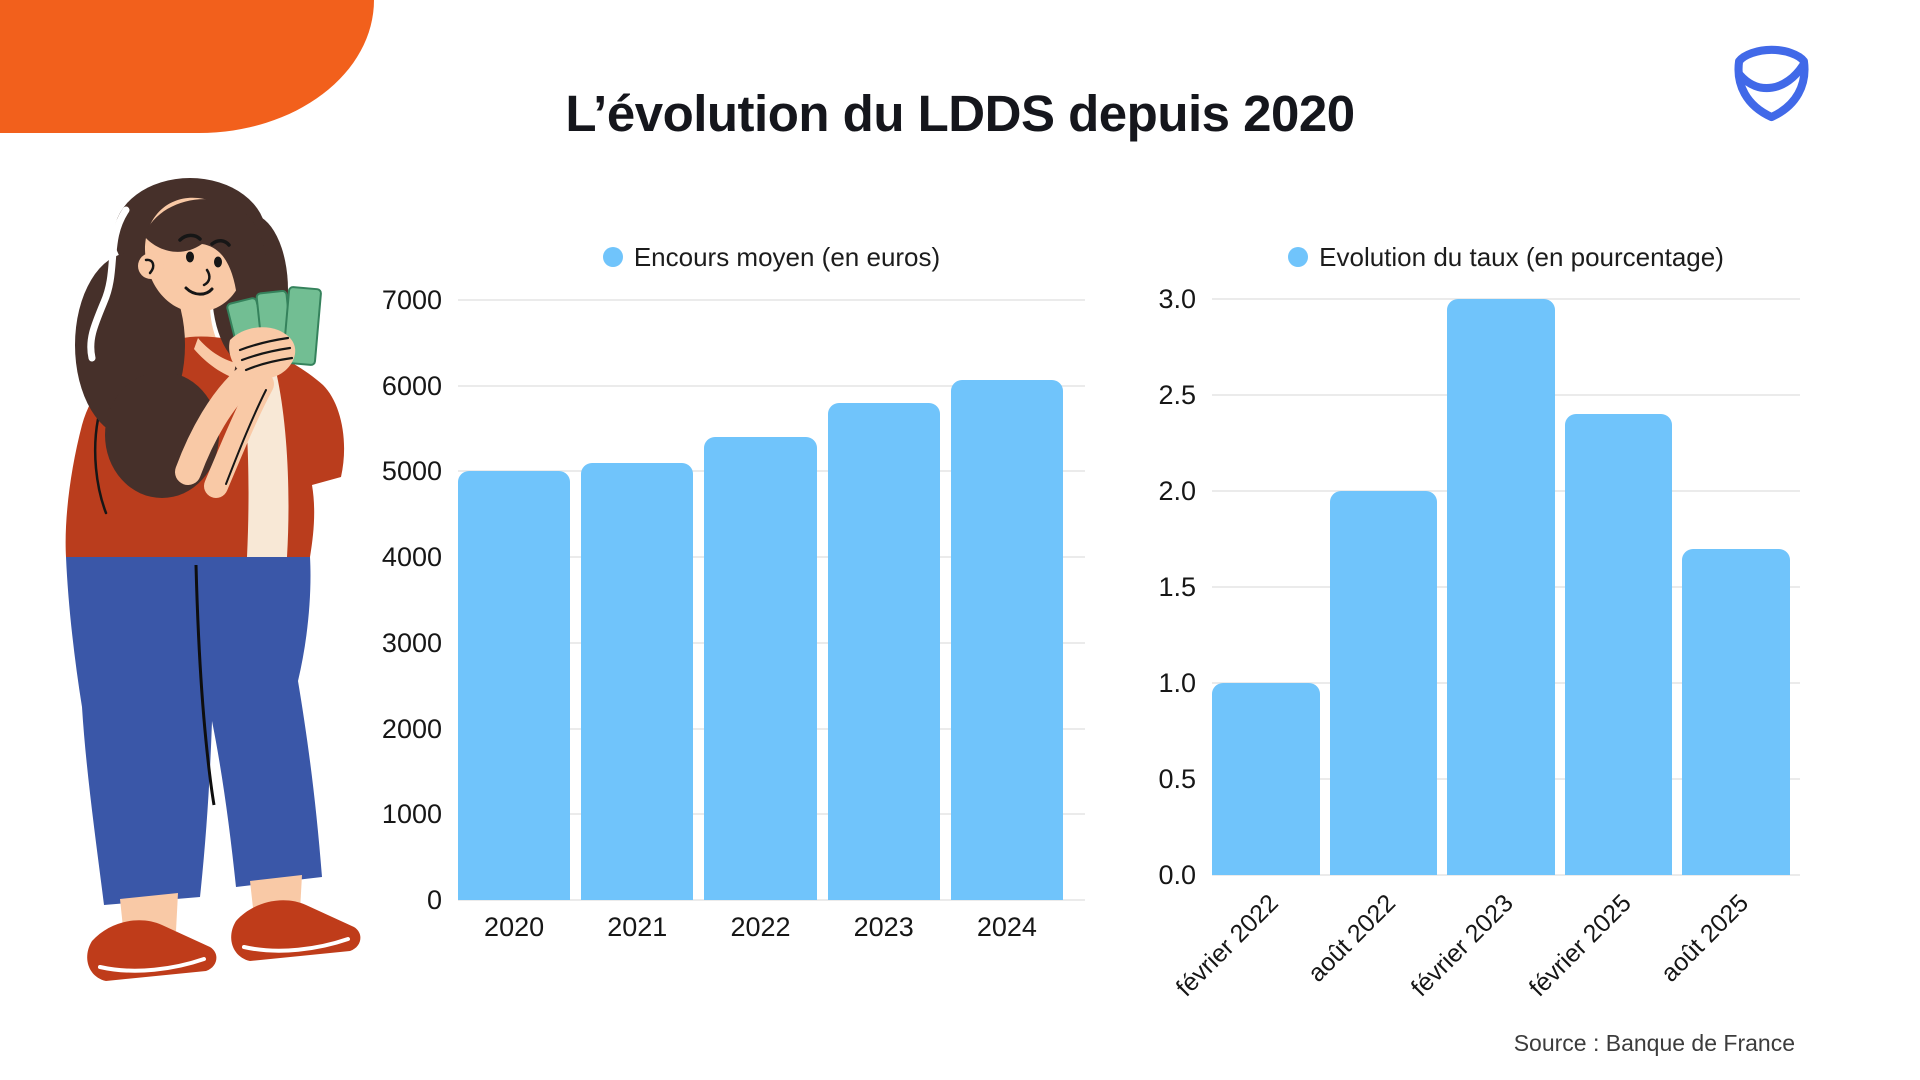 Image resolution: width=1920 pixels, height=1080 pixels. I want to click on taux-legend: Evolution du taux (en pourcentage), so click(1506, 257).